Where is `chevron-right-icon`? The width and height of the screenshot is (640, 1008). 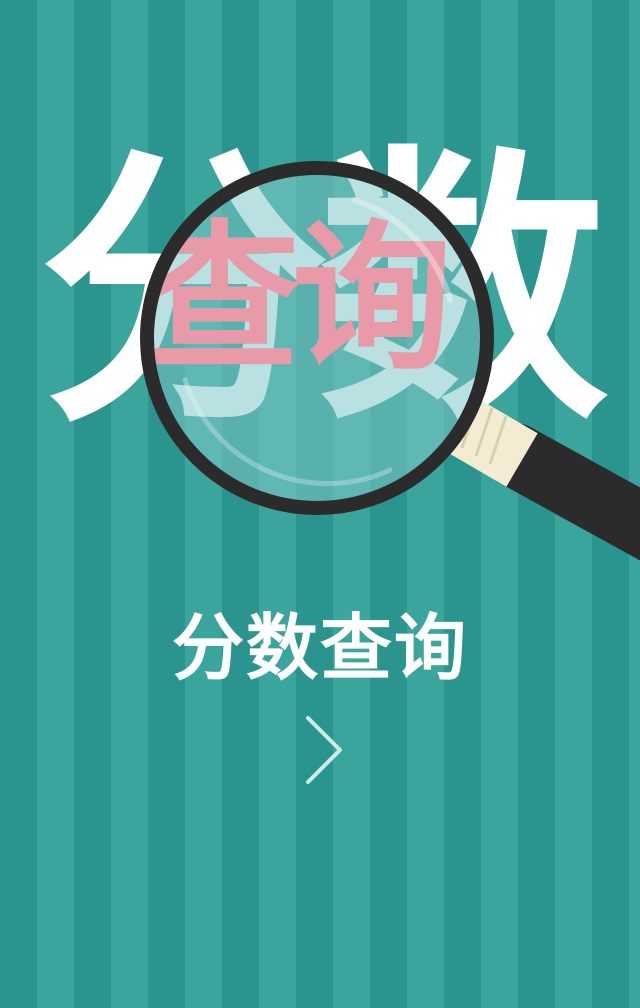
chevron-right-icon is located at coordinates (324, 750).